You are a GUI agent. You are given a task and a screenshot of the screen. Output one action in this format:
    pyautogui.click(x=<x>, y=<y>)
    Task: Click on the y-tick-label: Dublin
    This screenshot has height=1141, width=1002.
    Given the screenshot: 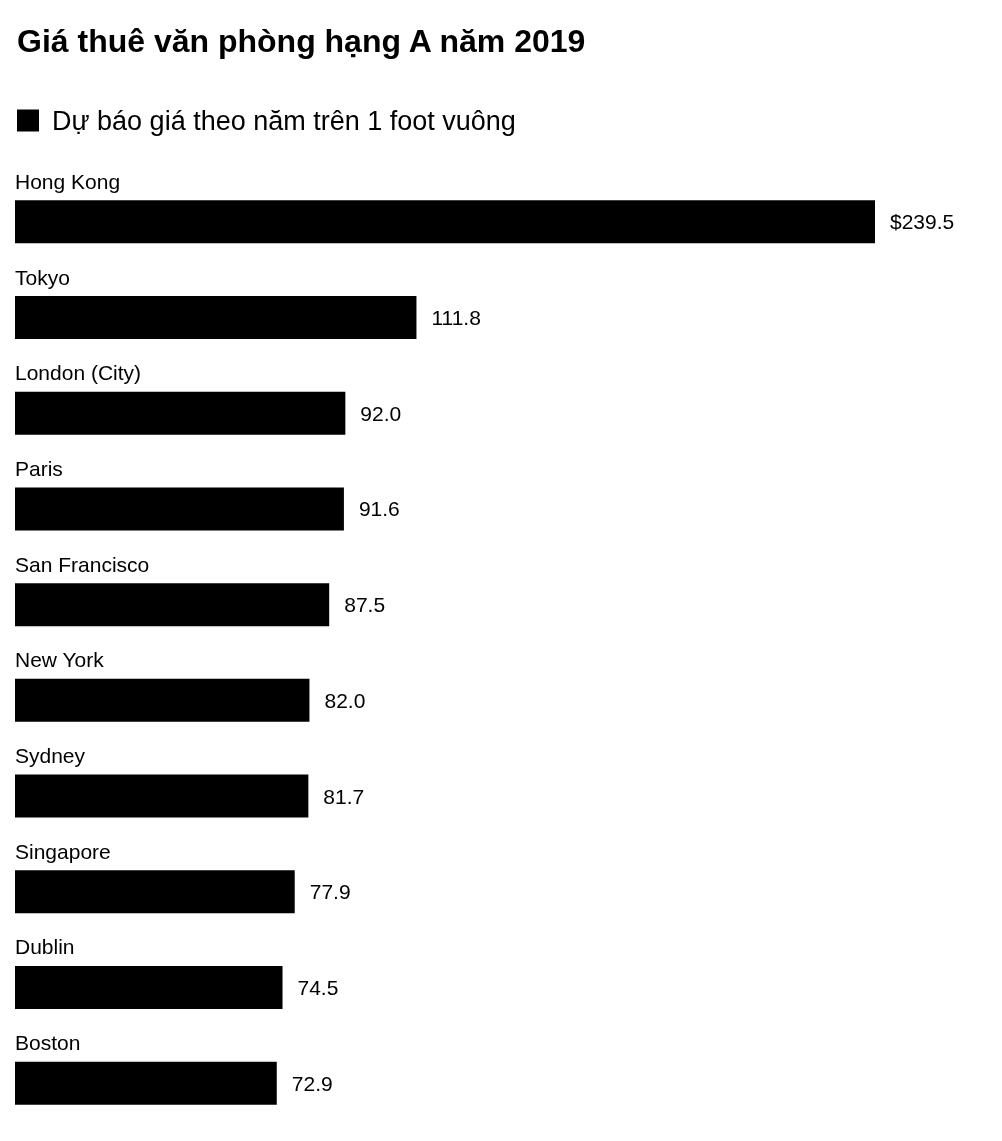 What is the action you would take?
    pyautogui.click(x=45, y=947)
    